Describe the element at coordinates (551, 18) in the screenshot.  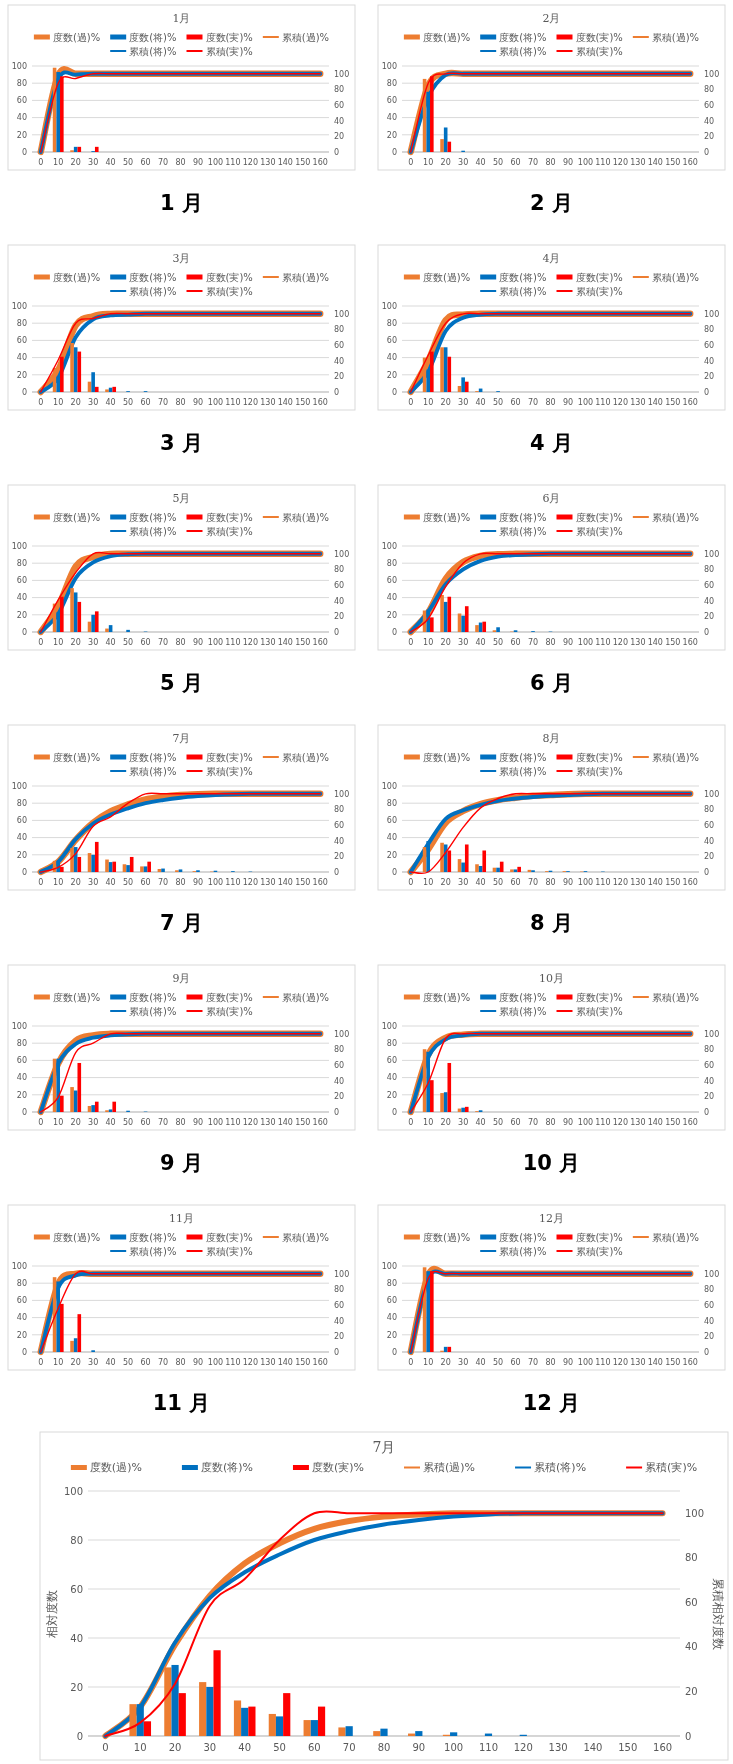
I see `chart-title: 2月` at that location.